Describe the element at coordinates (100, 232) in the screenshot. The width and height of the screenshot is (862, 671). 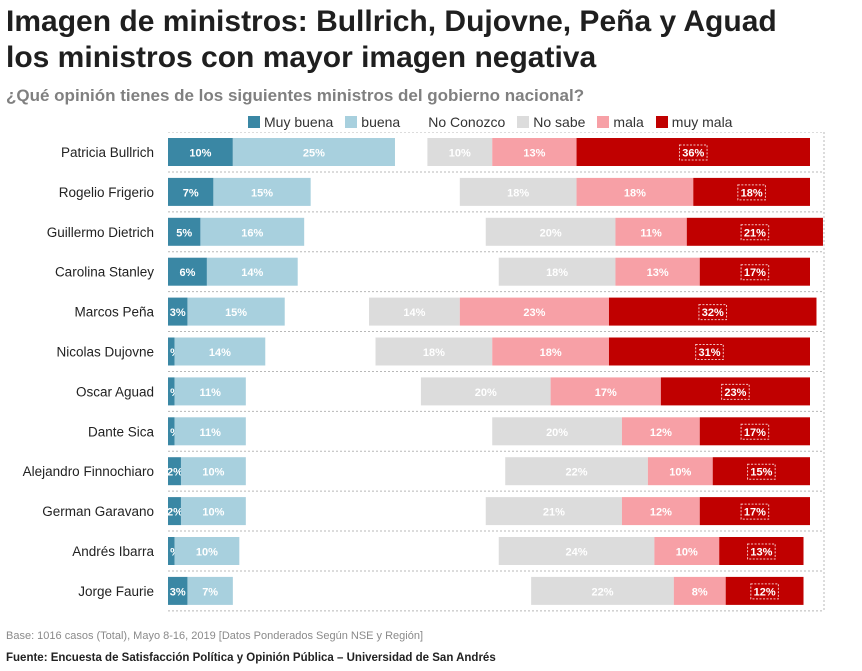
I see `category-label: Guillermo Dietrich` at that location.